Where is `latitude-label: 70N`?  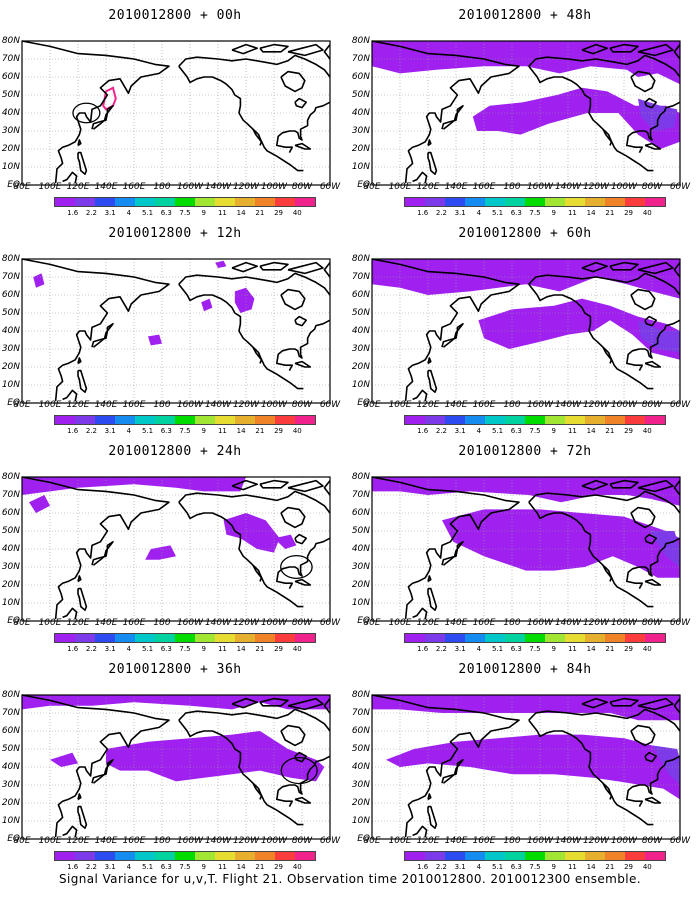 latitude-label: 70N is located at coordinates (360, 277).